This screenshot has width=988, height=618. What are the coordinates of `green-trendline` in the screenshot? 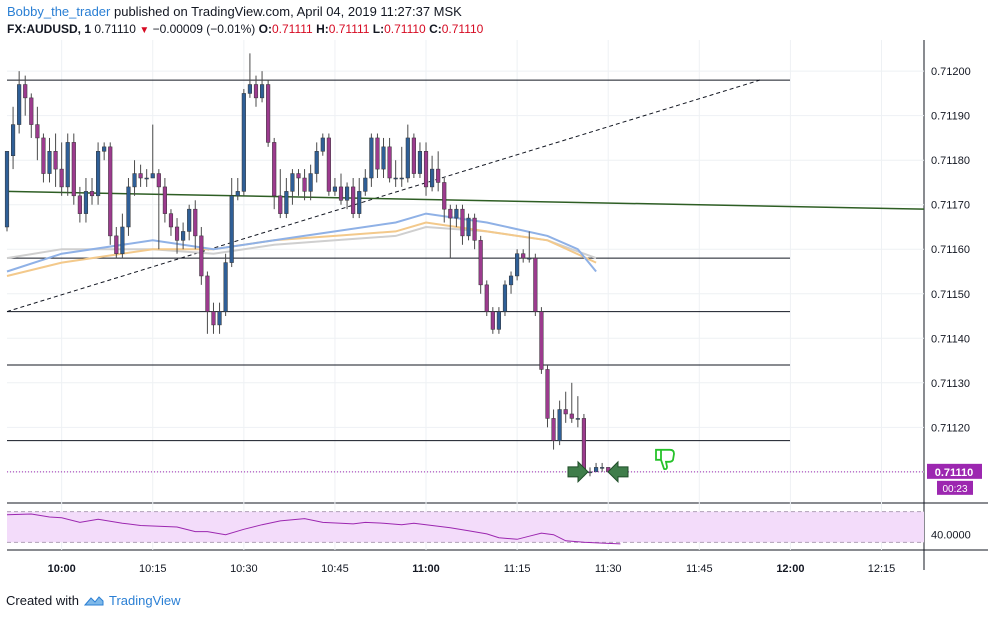 It's located at (465, 200).